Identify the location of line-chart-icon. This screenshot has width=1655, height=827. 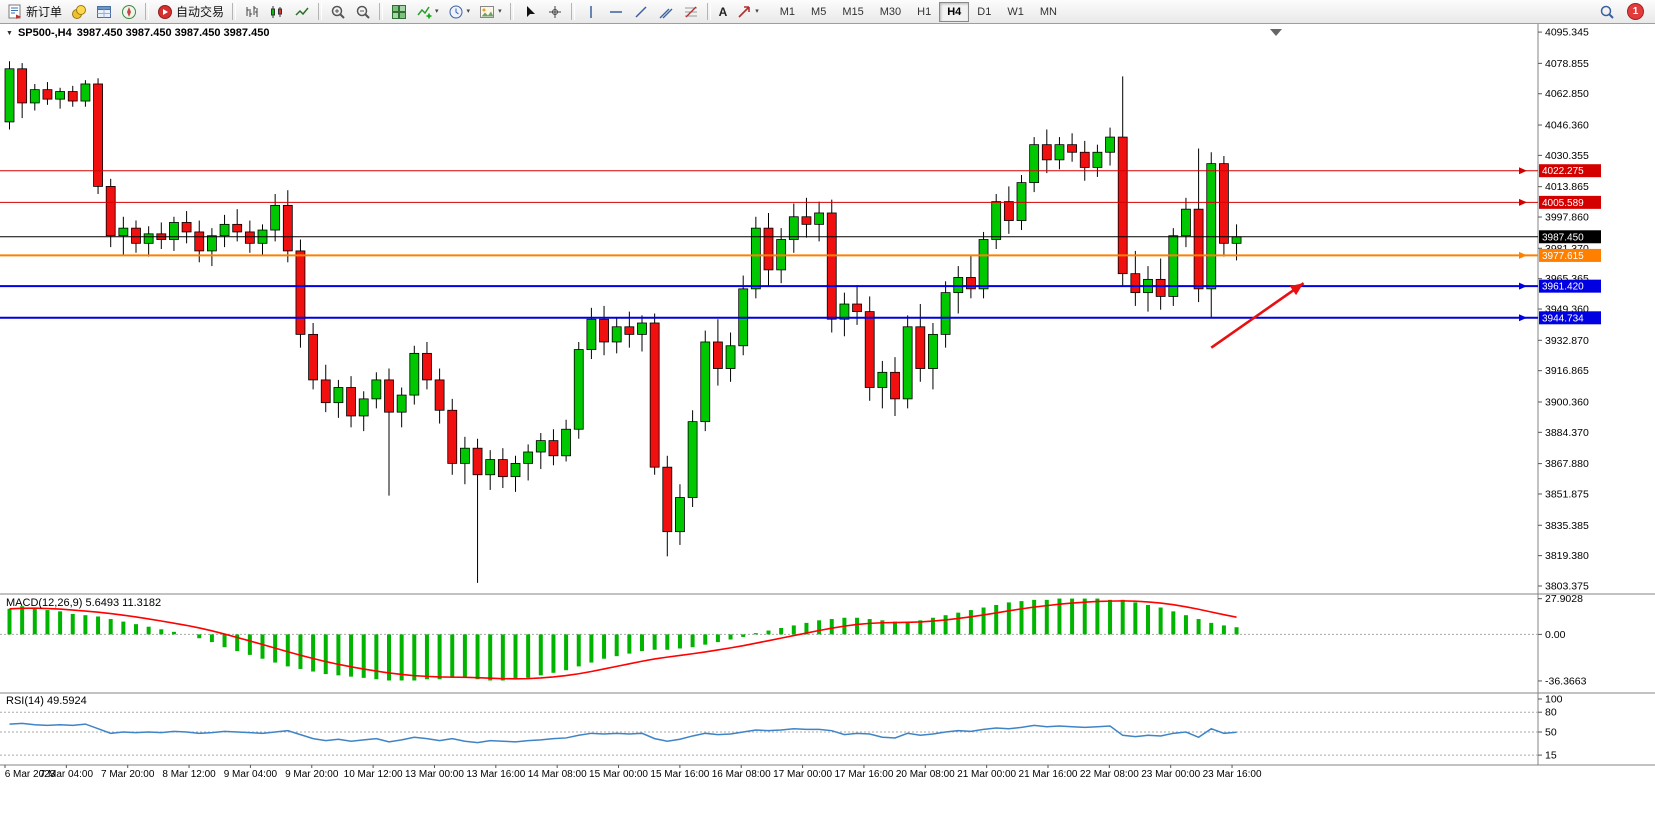
(302, 11).